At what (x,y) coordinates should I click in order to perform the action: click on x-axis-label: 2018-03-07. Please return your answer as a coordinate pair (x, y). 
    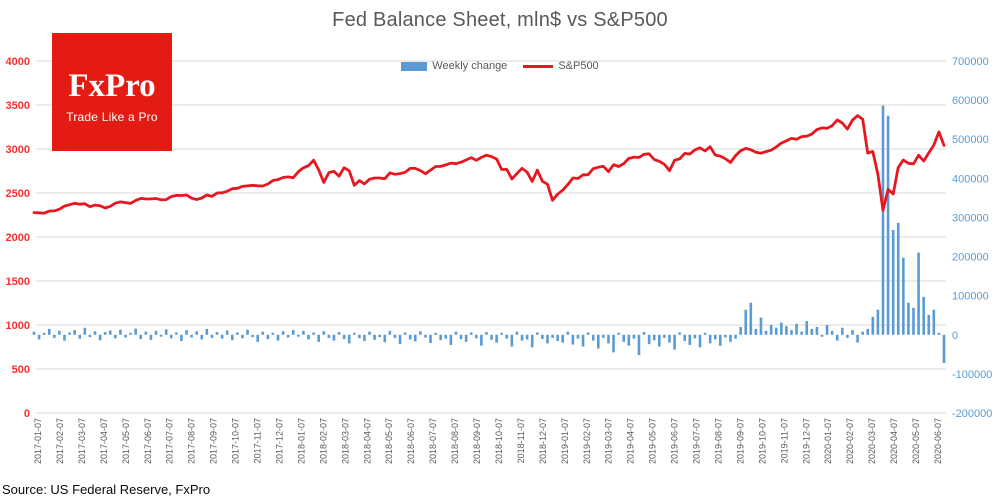
    Looking at the image, I should click on (345, 441).